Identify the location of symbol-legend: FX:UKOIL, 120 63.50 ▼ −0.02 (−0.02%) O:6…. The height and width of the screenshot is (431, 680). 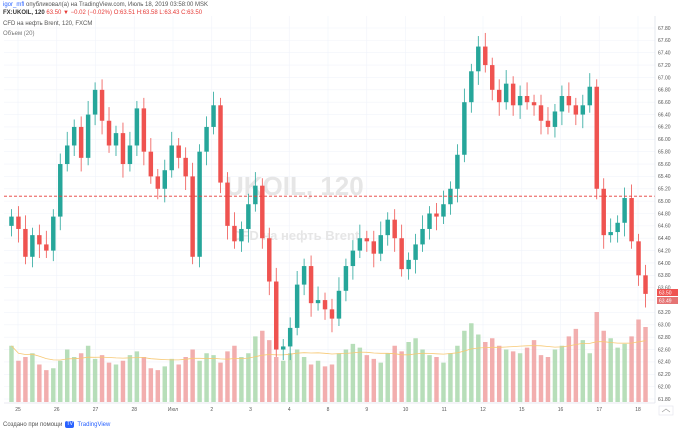
(102, 13).